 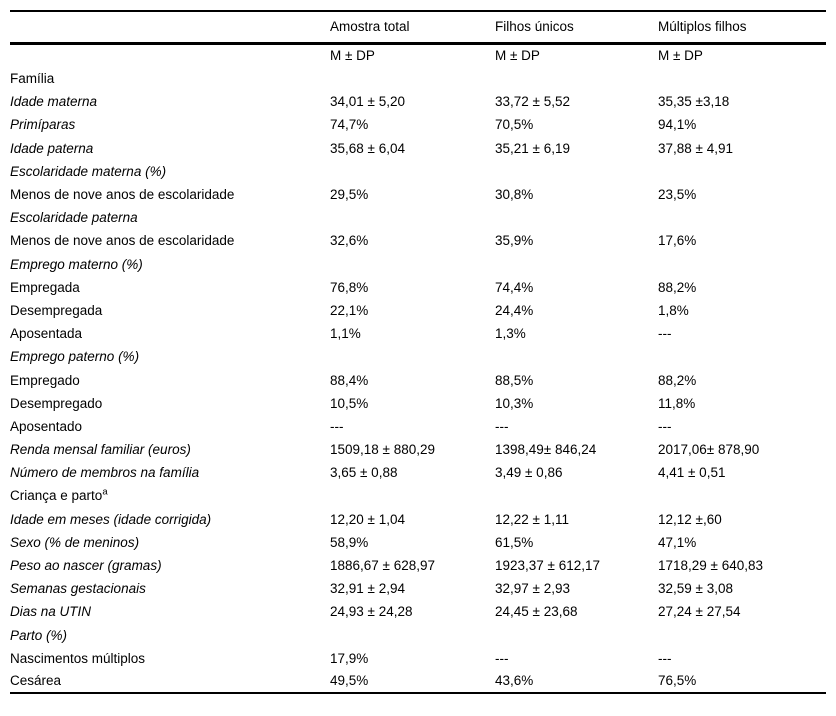 I want to click on table-row: Sexo (% de meninos) 58,9% 61,5% 47,1%, so click(x=418, y=542).